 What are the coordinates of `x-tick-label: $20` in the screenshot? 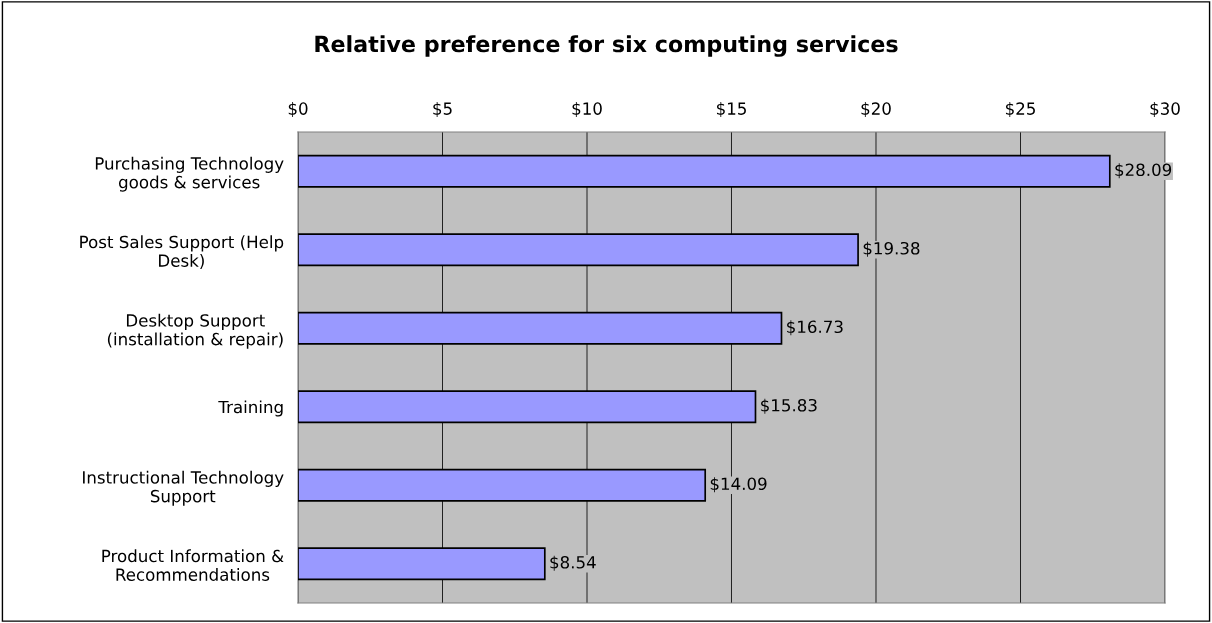 It's located at (876, 109).